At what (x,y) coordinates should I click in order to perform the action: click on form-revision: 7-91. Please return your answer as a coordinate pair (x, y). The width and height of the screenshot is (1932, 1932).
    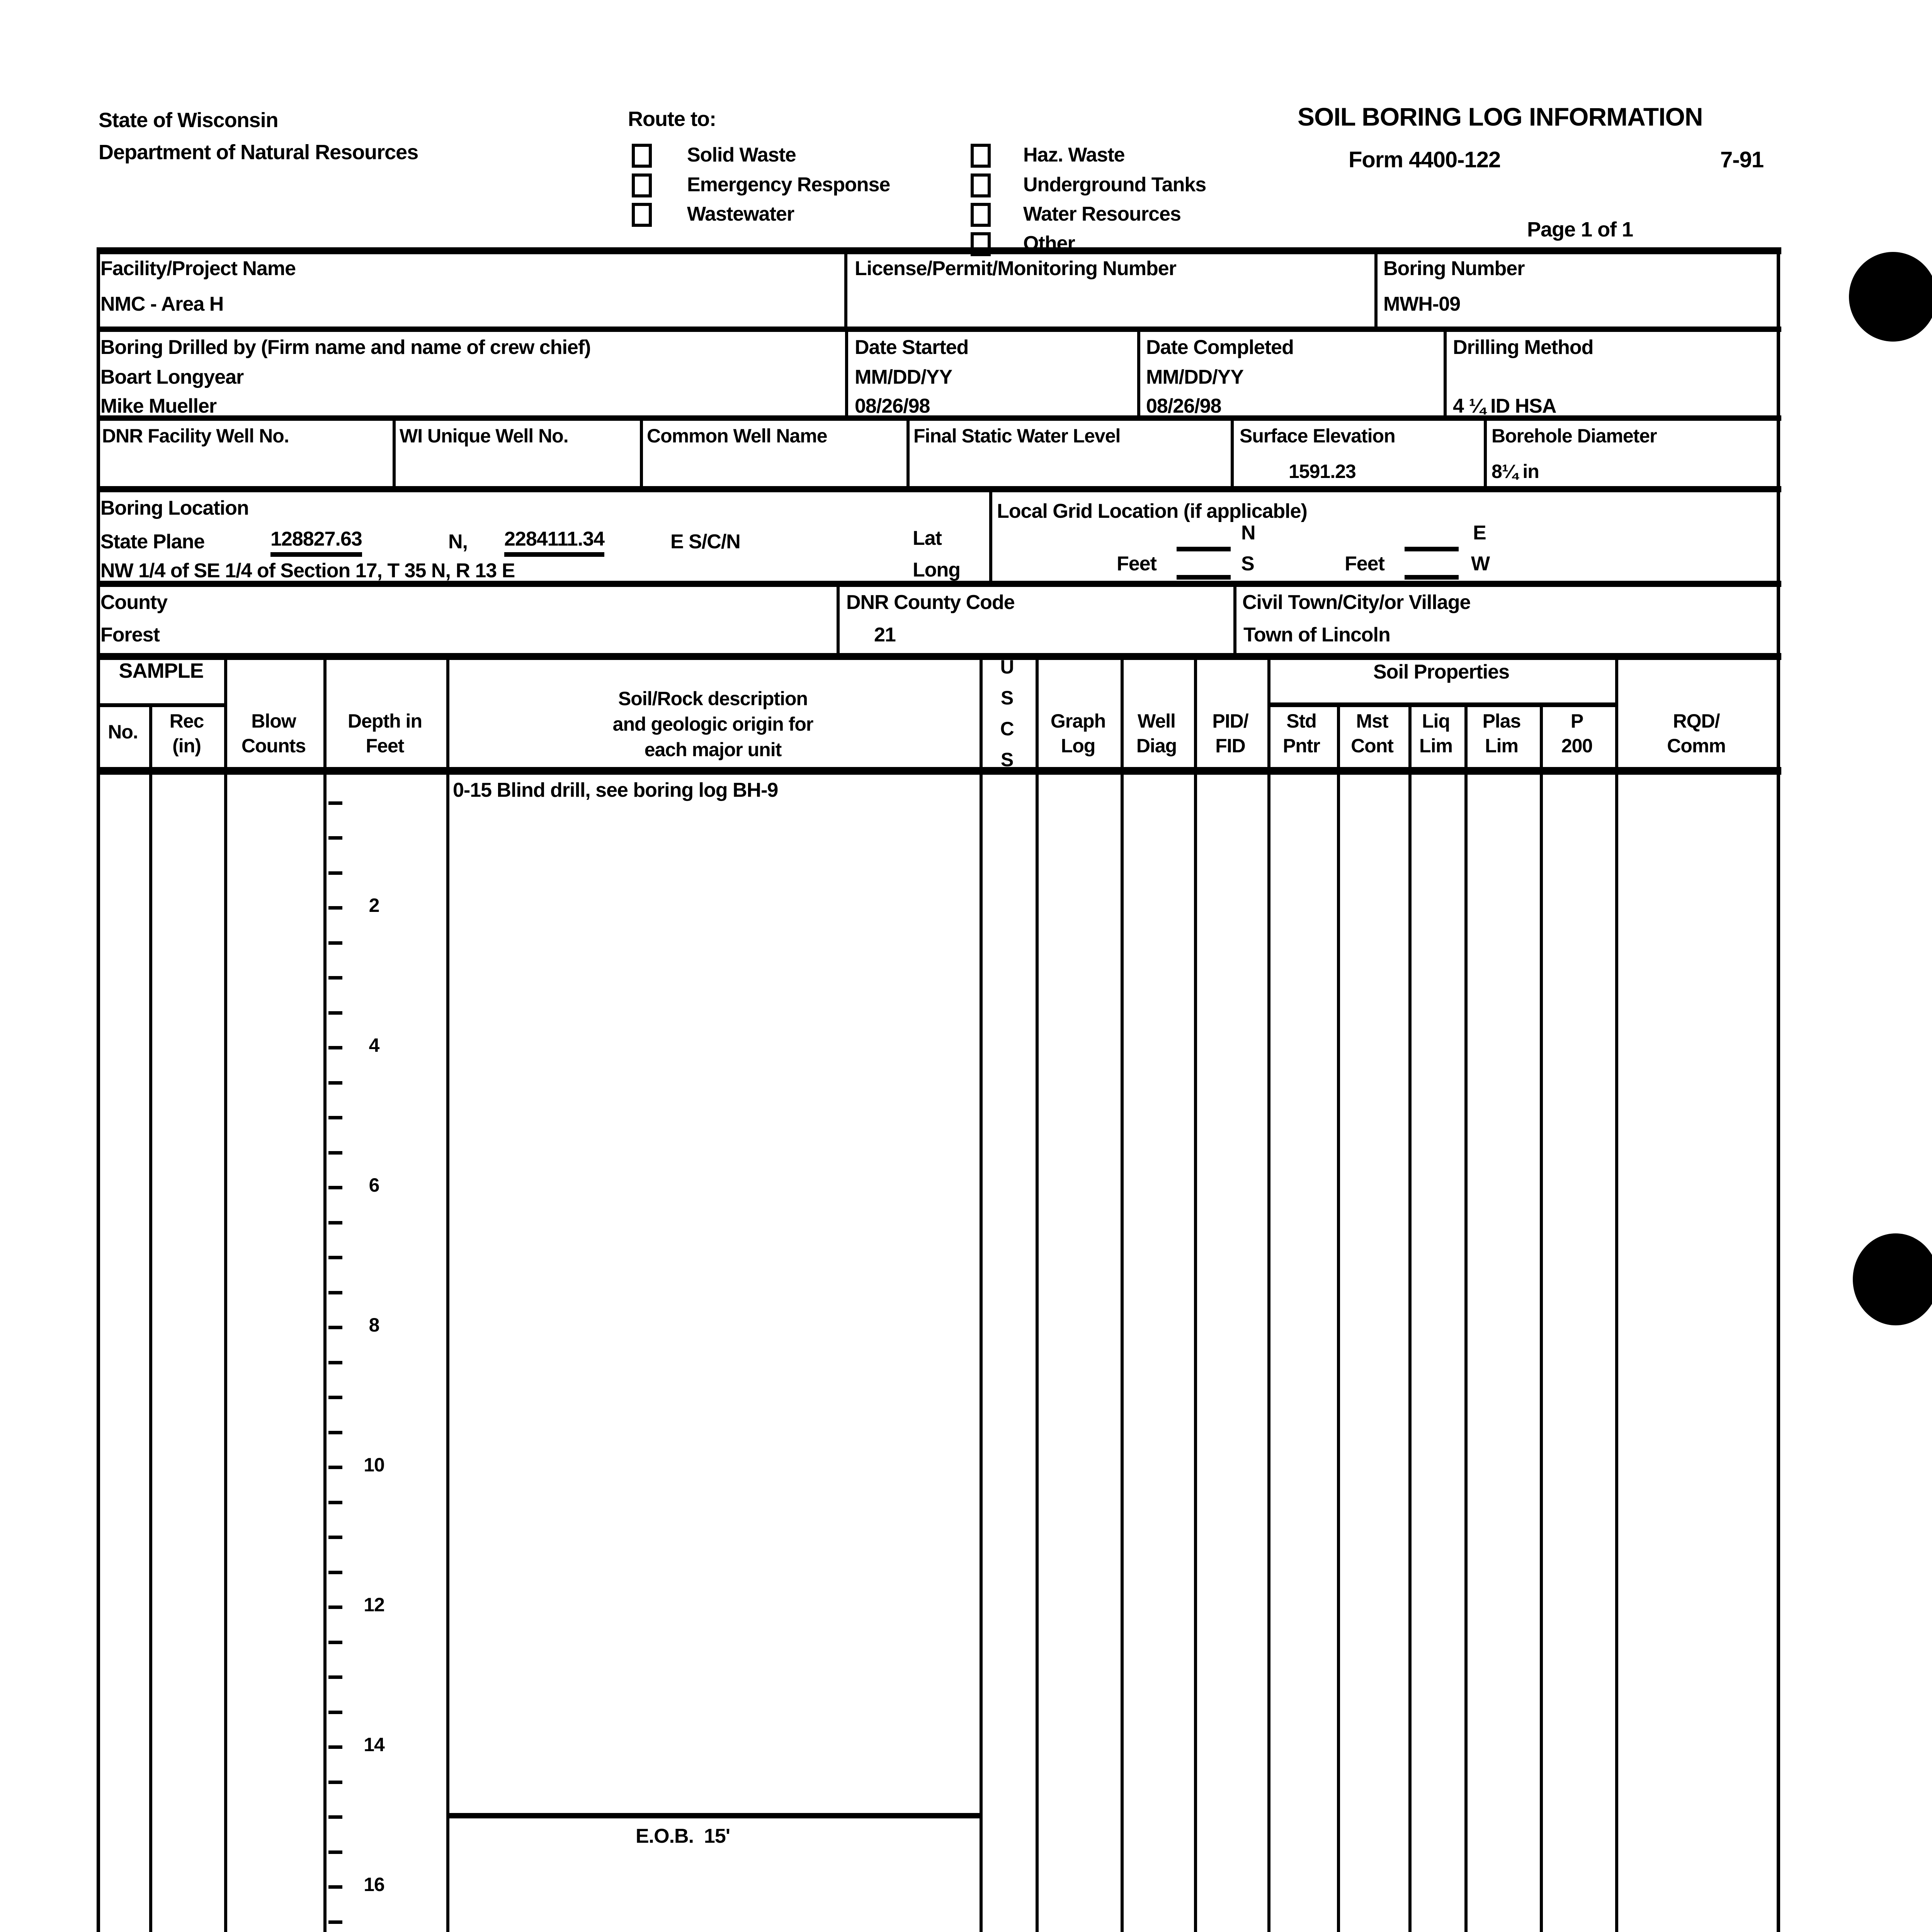
    Looking at the image, I should click on (1742, 160).